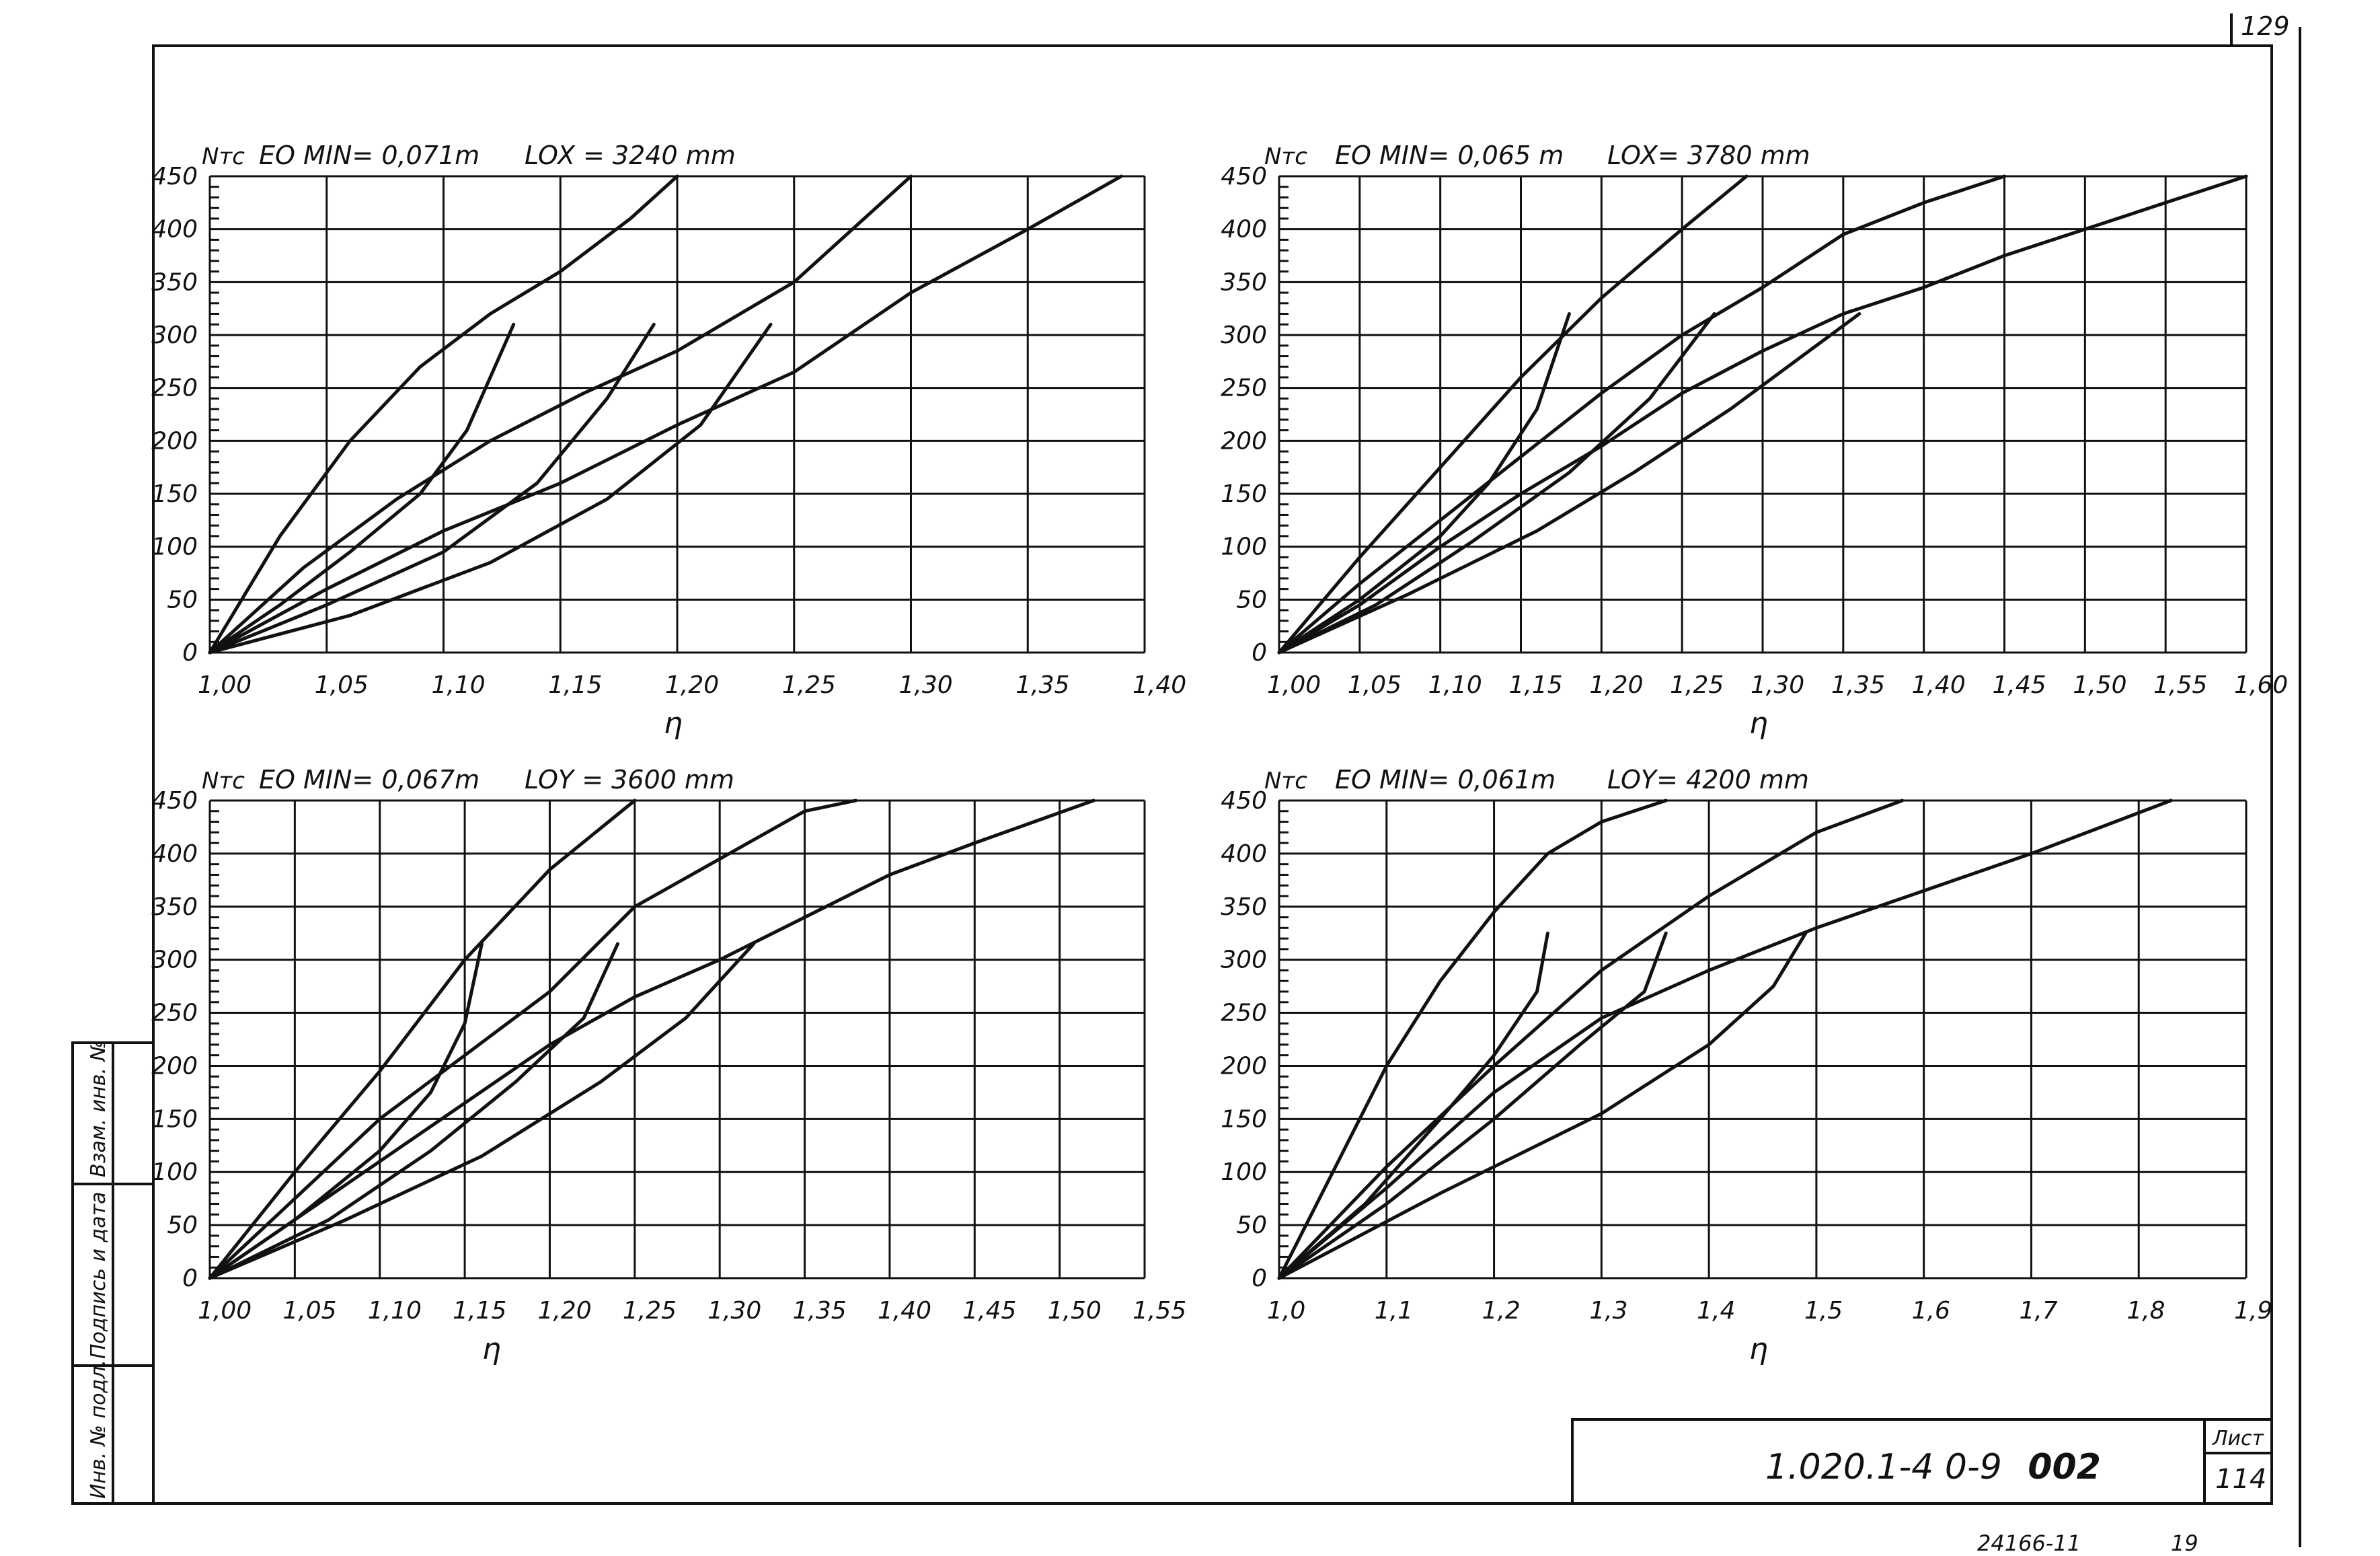 This screenshot has height=1556, width=2380. I want to click on doc-code-main: 1.020.1-4 0-9, so click(1883, 1467).